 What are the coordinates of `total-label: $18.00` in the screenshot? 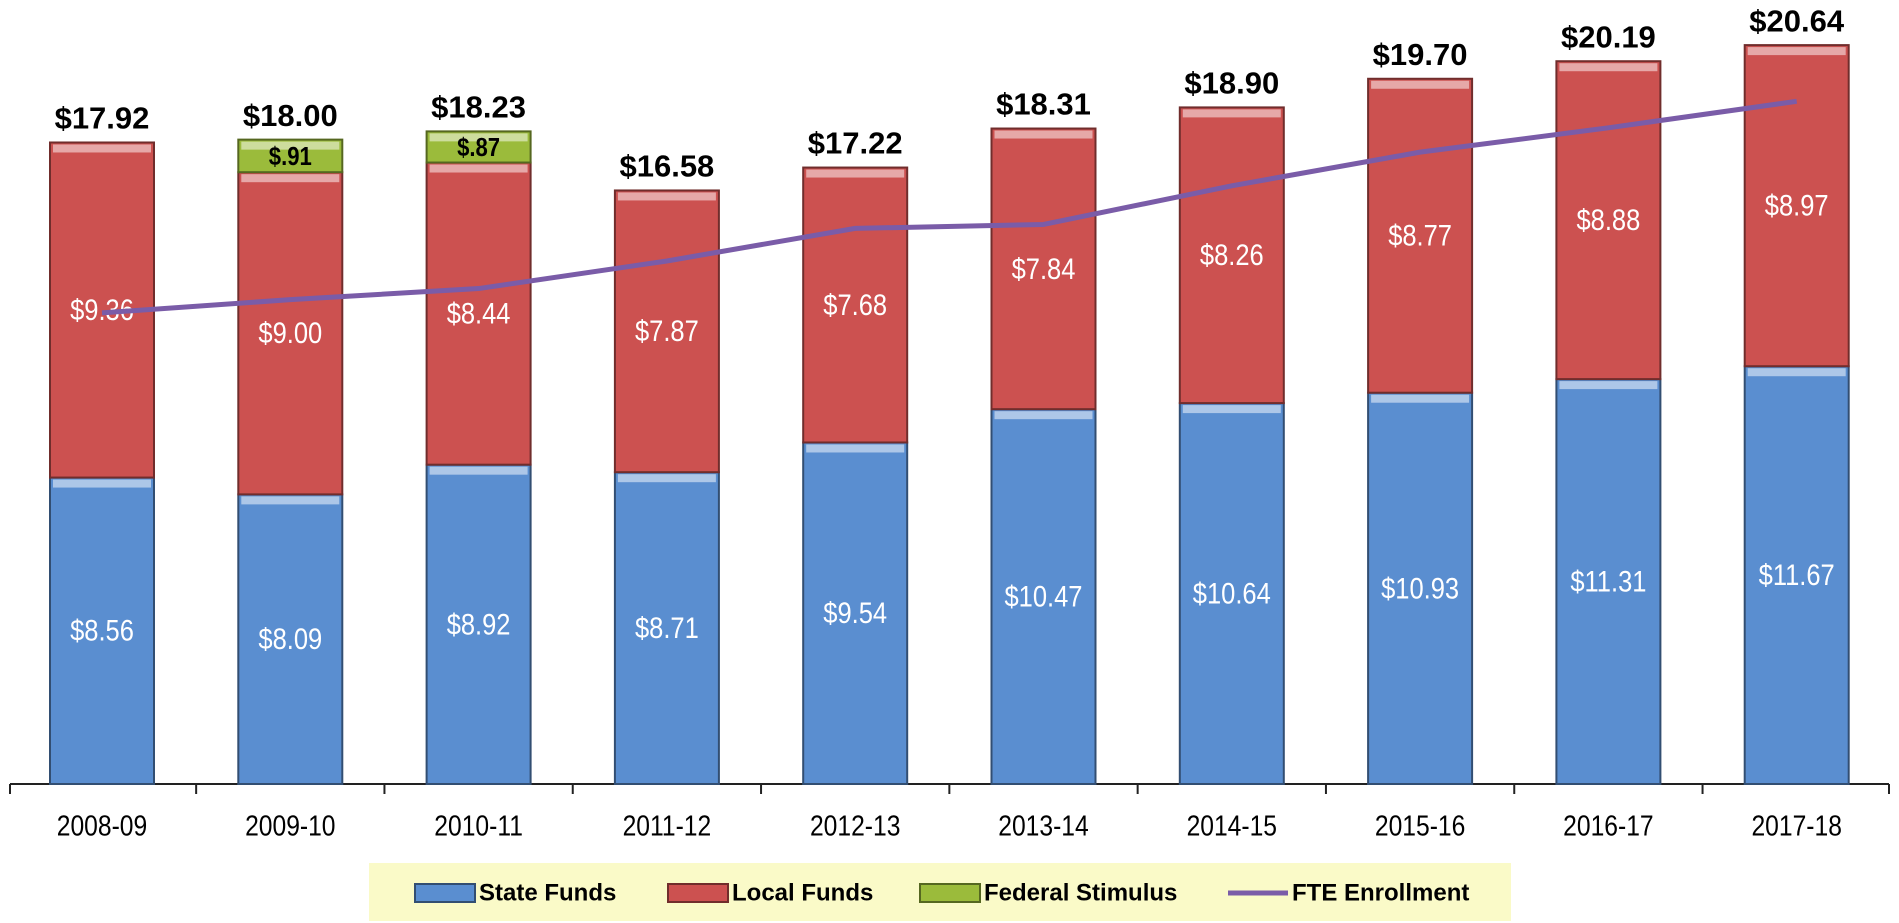 It's located at (290, 115).